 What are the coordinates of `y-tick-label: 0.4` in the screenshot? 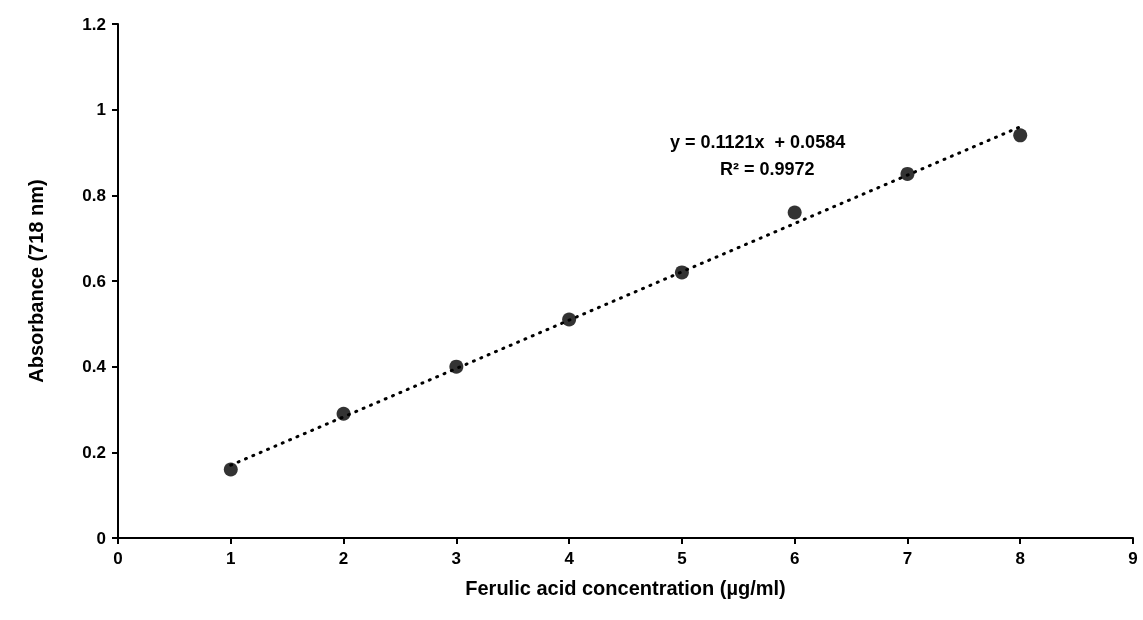 It's located at (94, 367).